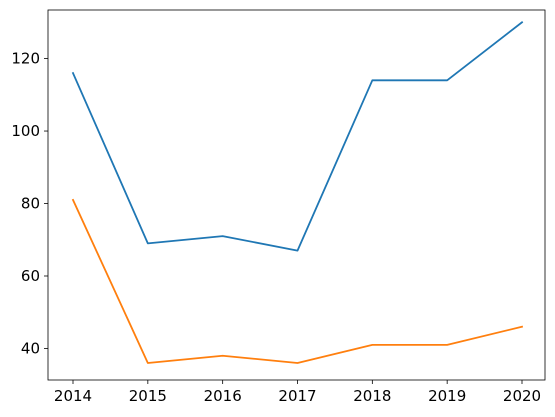 The image size is (555, 417). Describe the element at coordinates (223, 396) in the screenshot. I see `x-tick-label: 2016` at that location.